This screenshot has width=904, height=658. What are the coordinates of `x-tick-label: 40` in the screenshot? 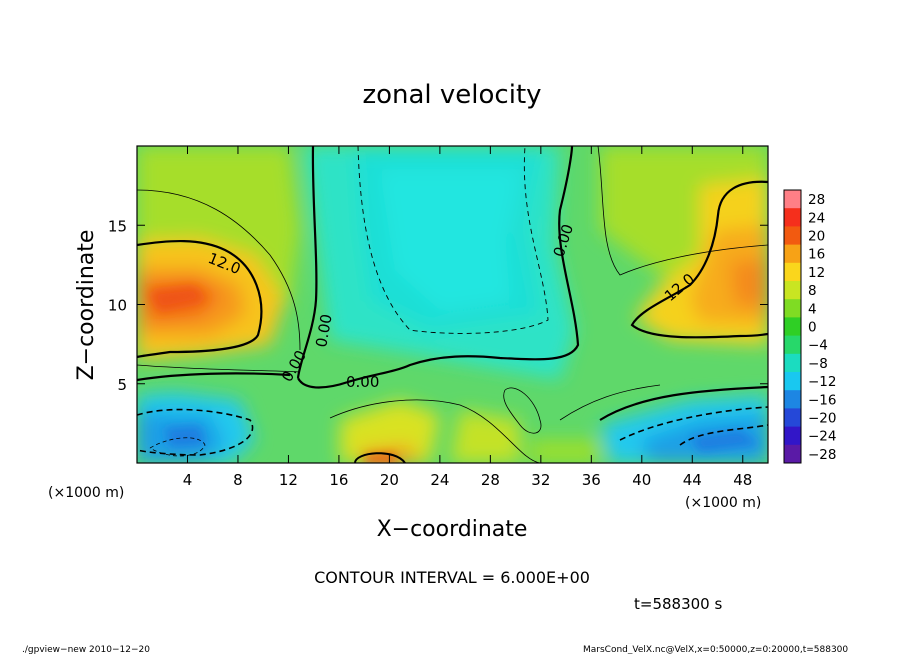 It's located at (641, 480).